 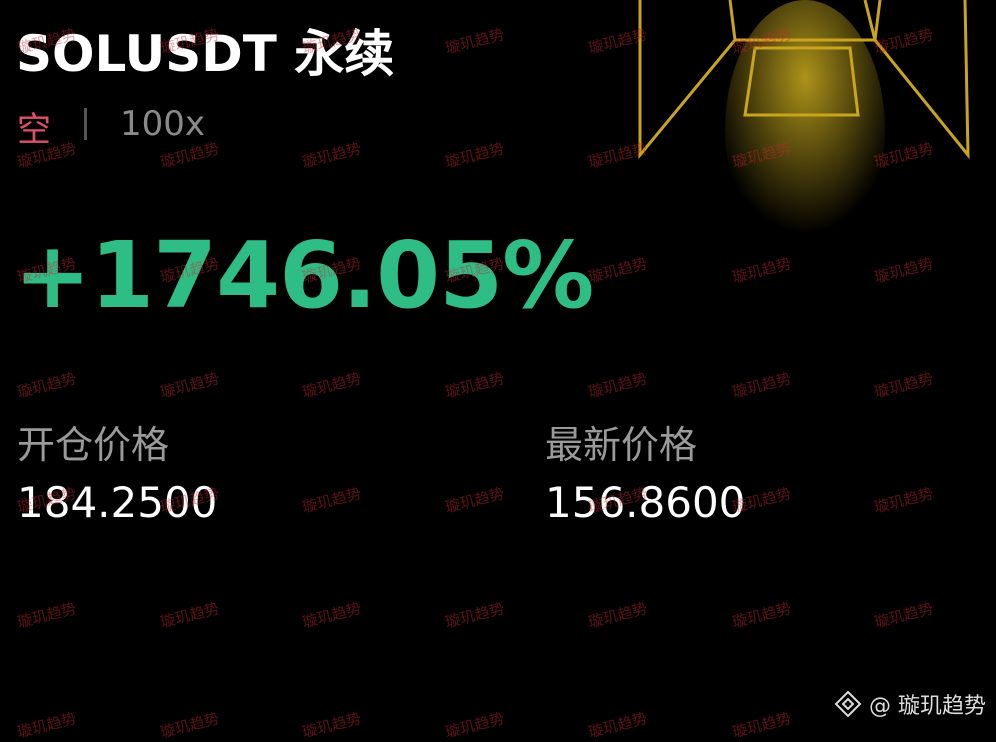 What do you see at coordinates (805, 130) in the screenshot?
I see `glow` at bounding box center [805, 130].